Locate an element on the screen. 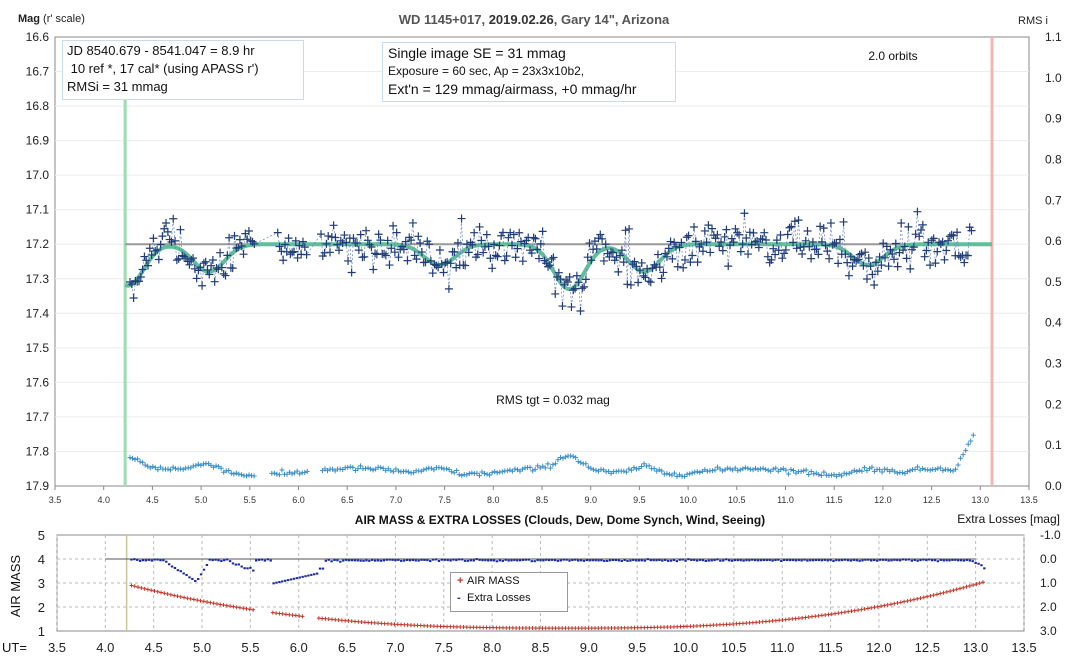  extra-losses-axis-label: Extra Losses [mag] is located at coordinates (1008, 519).